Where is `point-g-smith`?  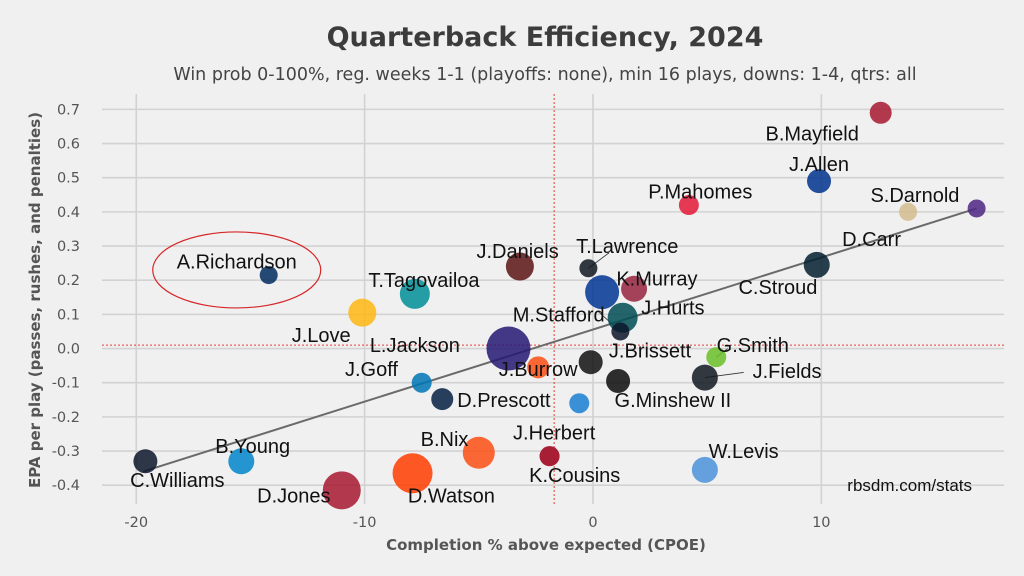 point-g-smith is located at coordinates (716, 357).